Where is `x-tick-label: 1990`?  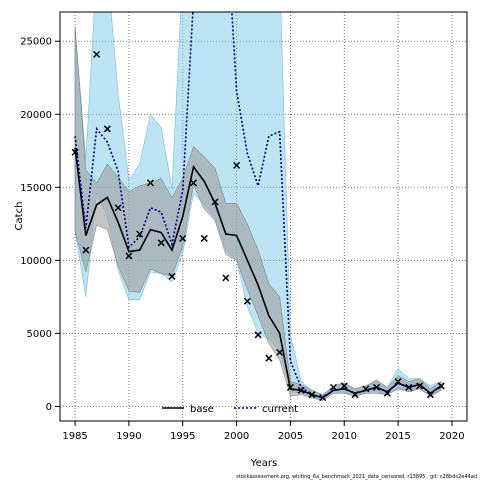 x-tick-label: 1990 is located at coordinates (128, 436).